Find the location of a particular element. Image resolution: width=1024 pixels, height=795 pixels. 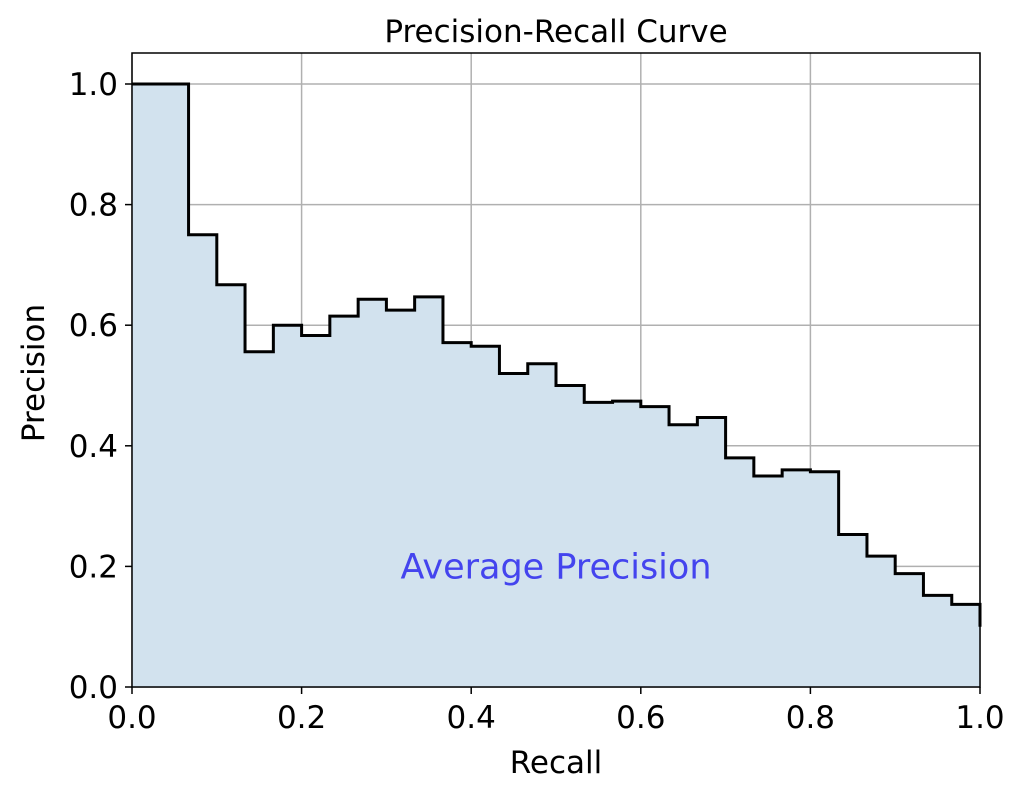

y-tick-label: 0.8 is located at coordinates (93, 206).